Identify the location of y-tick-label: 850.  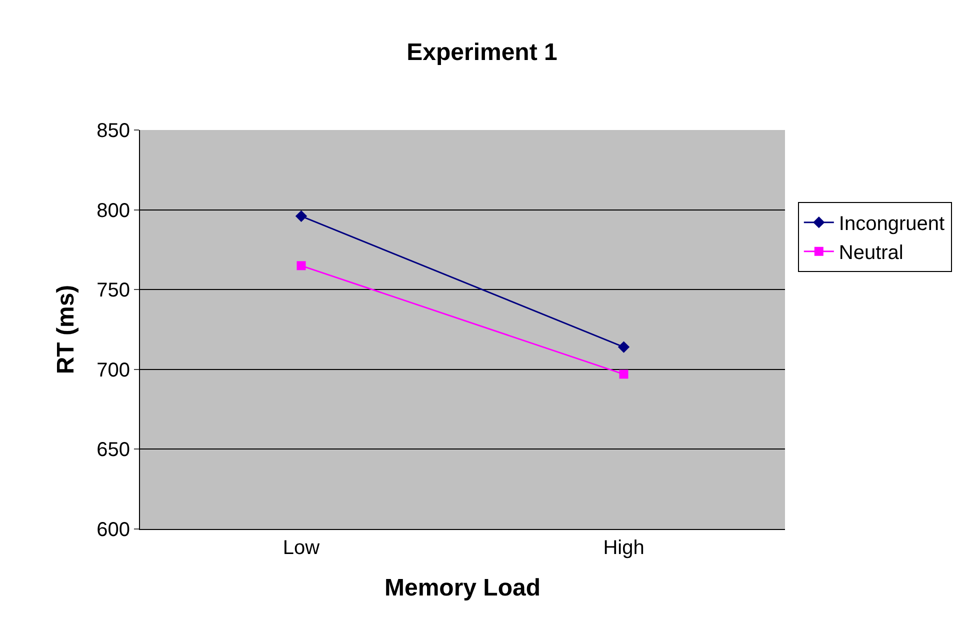
(113, 131).